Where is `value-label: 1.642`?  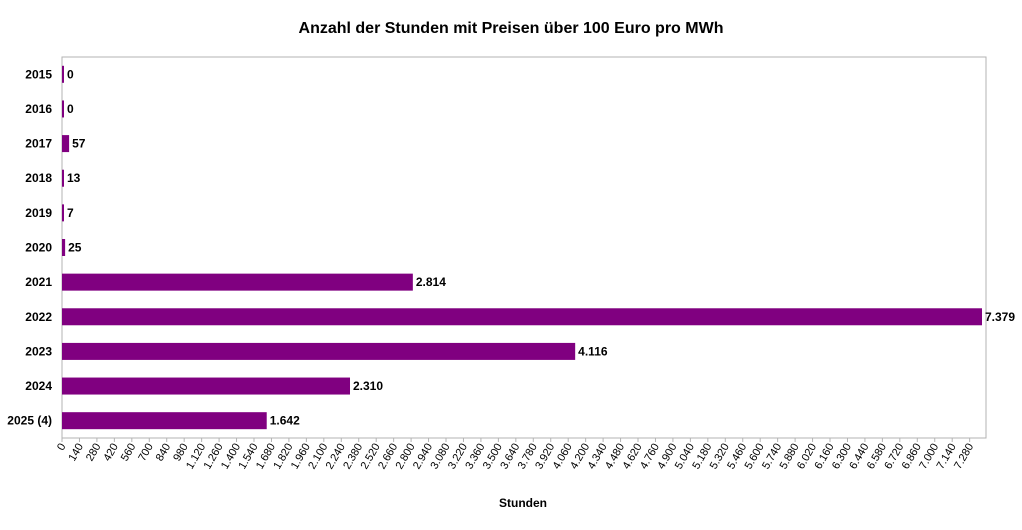 value-label: 1.642 is located at coordinates (285, 421).